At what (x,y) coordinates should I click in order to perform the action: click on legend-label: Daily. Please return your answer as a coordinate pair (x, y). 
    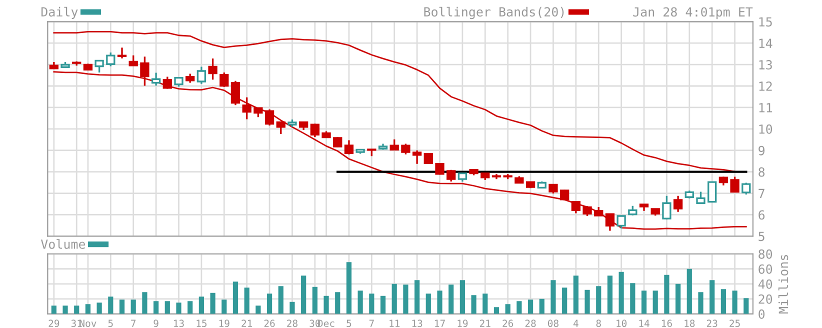
    Looking at the image, I should click on (59, 12).